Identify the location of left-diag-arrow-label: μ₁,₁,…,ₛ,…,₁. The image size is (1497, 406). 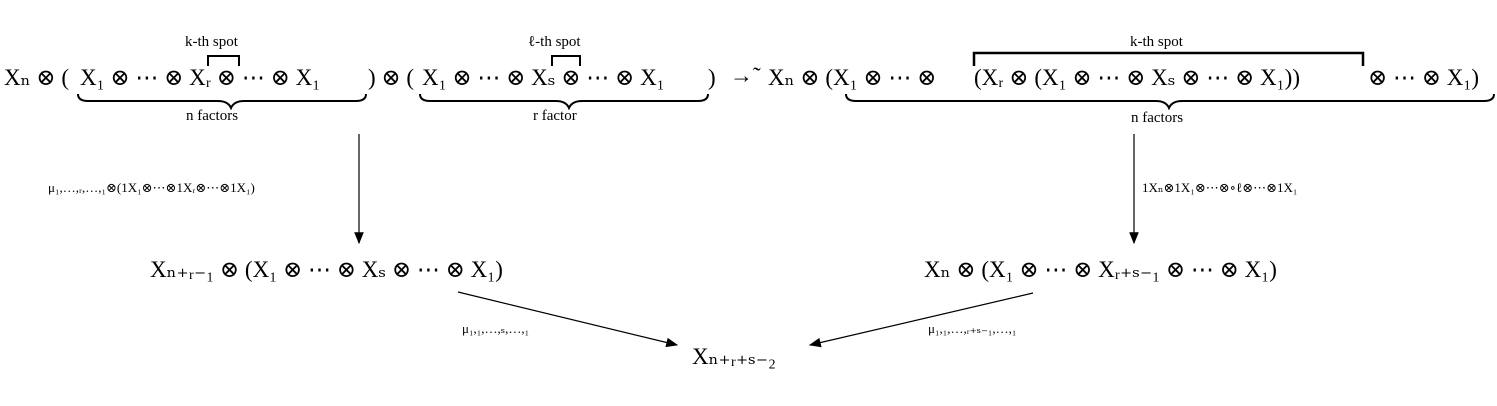
(496, 328).